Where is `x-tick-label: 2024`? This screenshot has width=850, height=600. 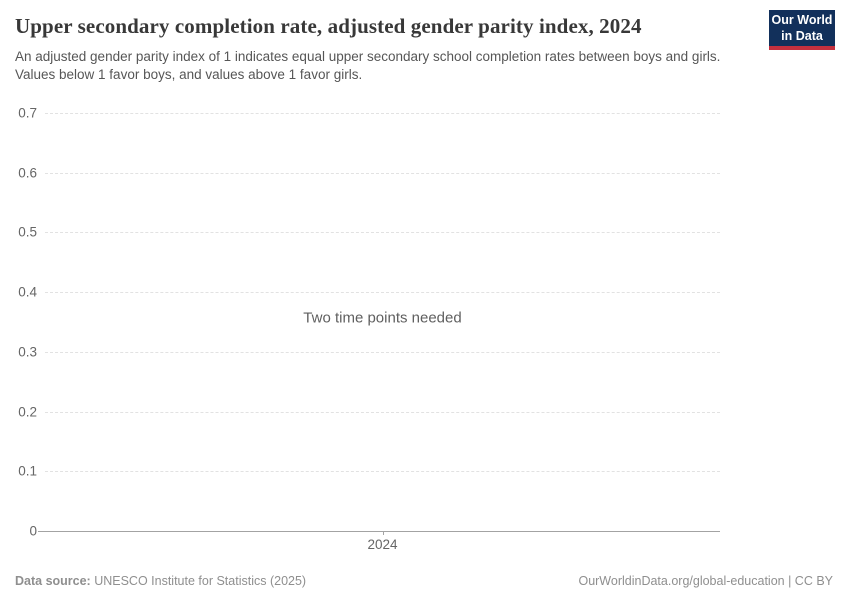 x-tick-label: 2024 is located at coordinates (382, 544).